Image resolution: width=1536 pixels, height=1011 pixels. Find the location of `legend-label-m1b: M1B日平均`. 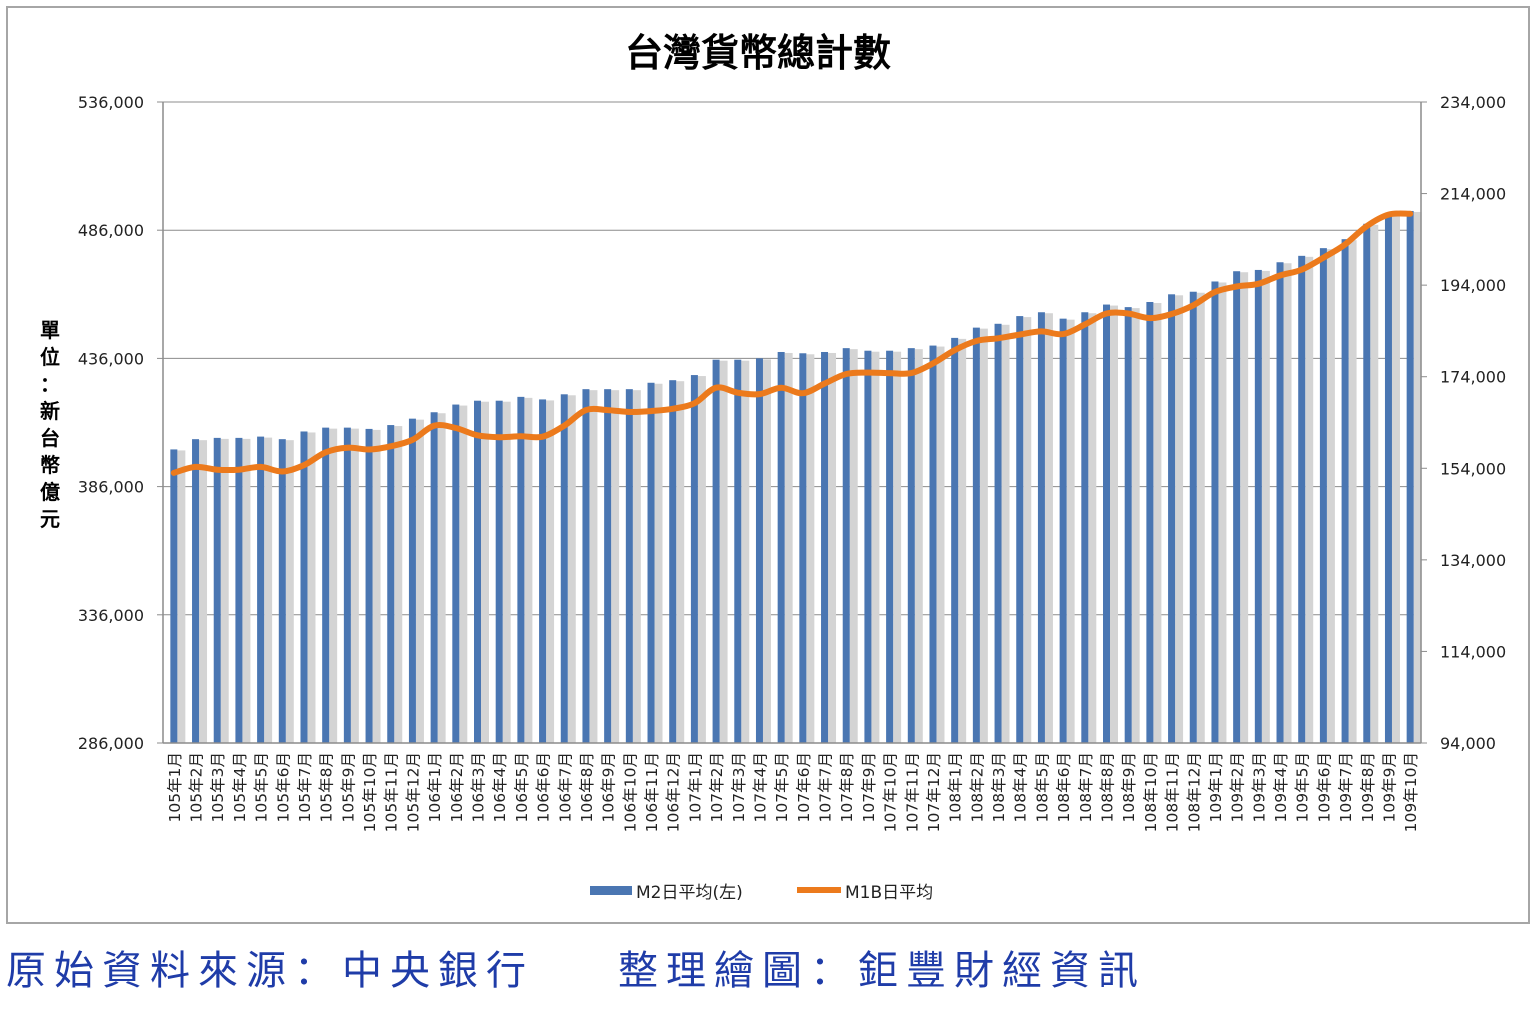

legend-label-m1b: M1B日平均 is located at coordinates (889, 893).